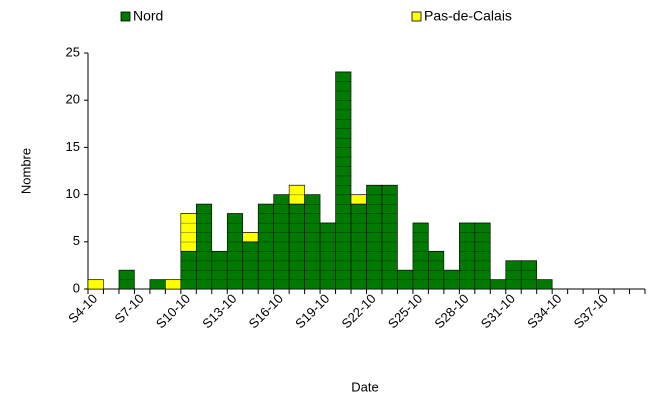  What do you see at coordinates (148, 16) in the screenshot?
I see `legend-label: Nord` at bounding box center [148, 16].